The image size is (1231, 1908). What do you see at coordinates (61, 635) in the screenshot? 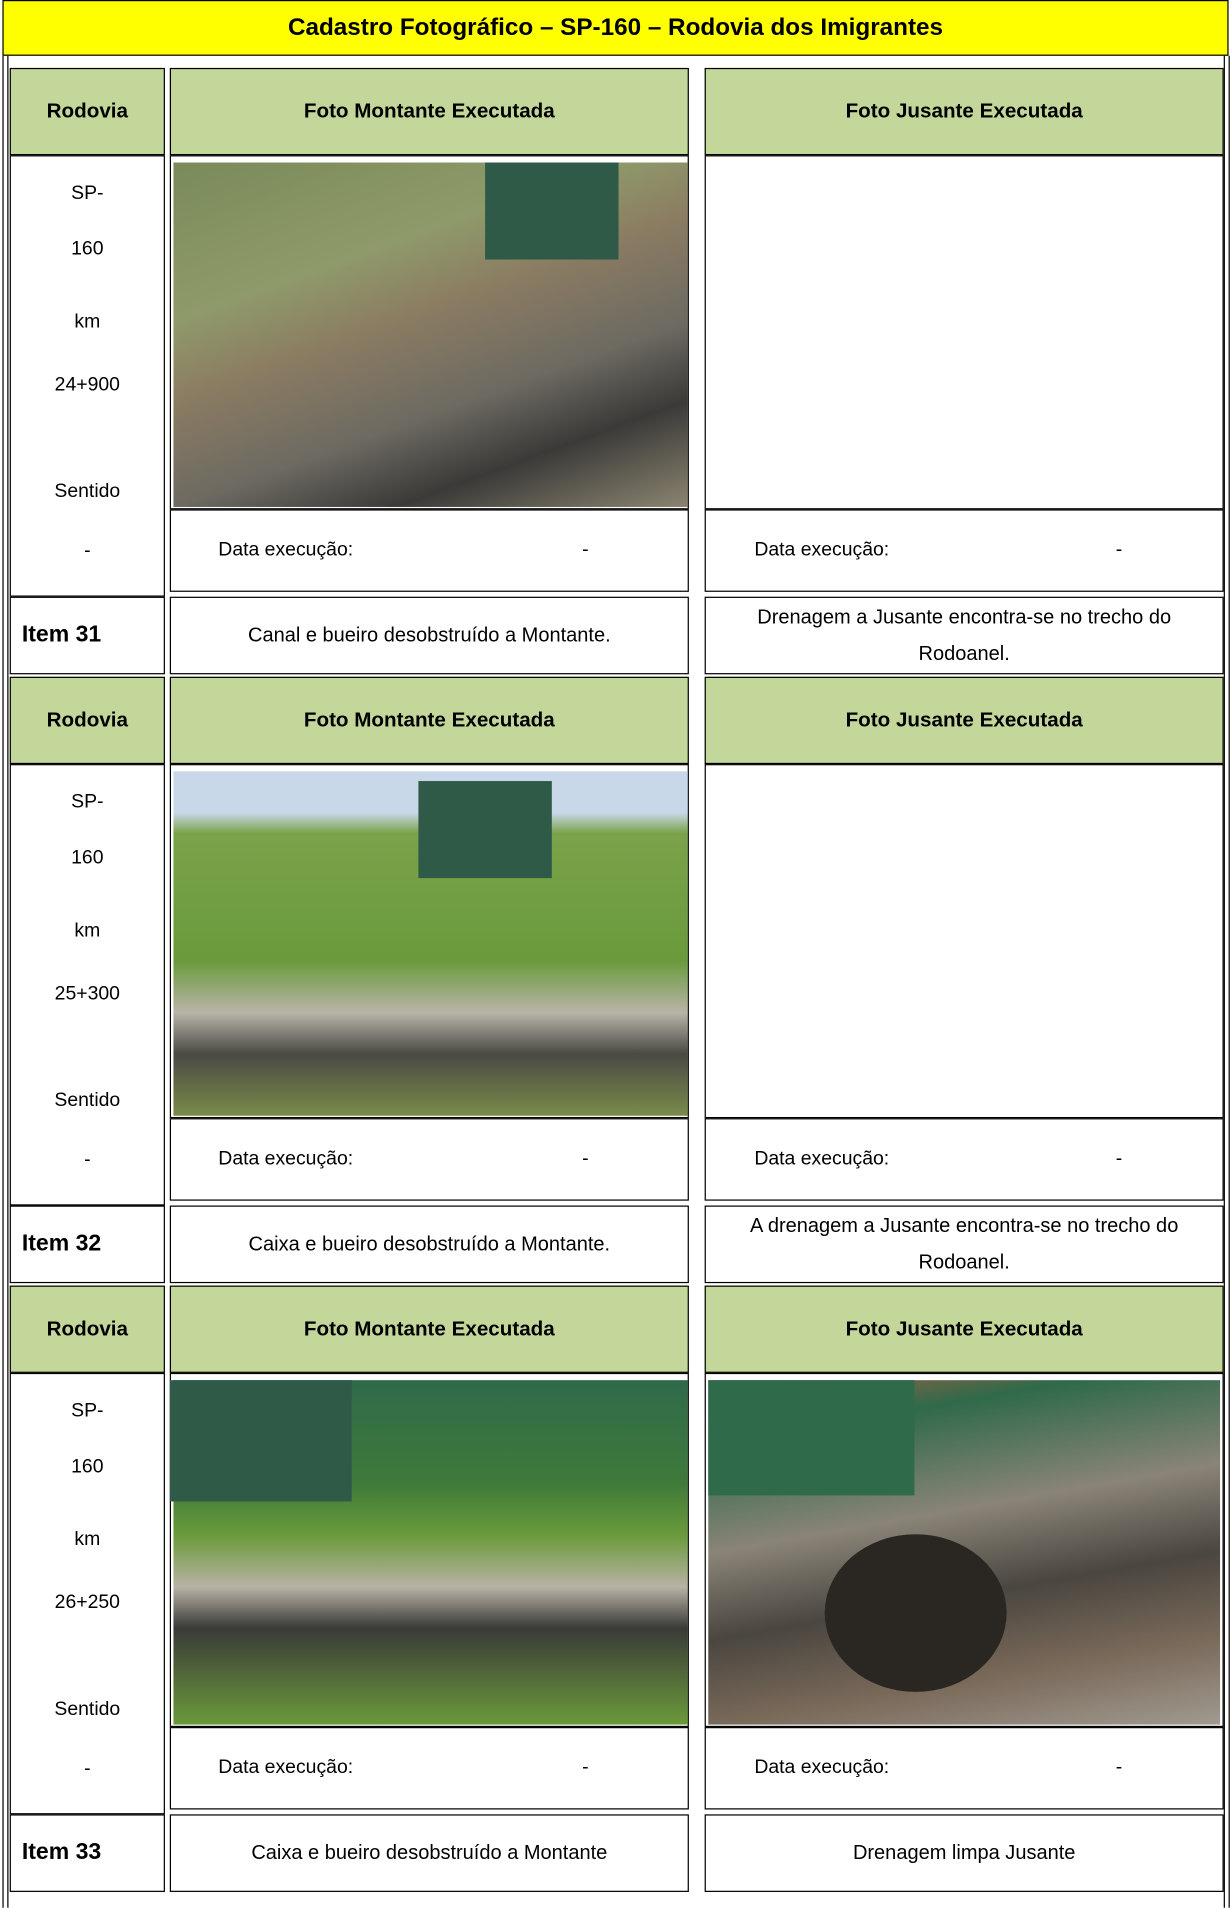
I see `item-label: Item 31` at bounding box center [61, 635].